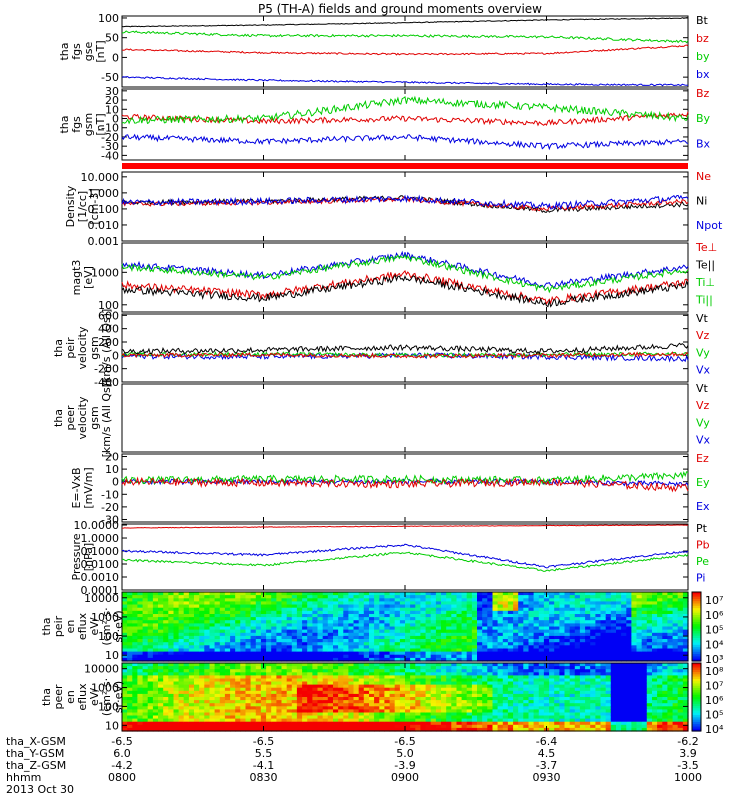 The height and width of the screenshot is (800, 750). I want to click on legend-entry: Pe, so click(702, 561).